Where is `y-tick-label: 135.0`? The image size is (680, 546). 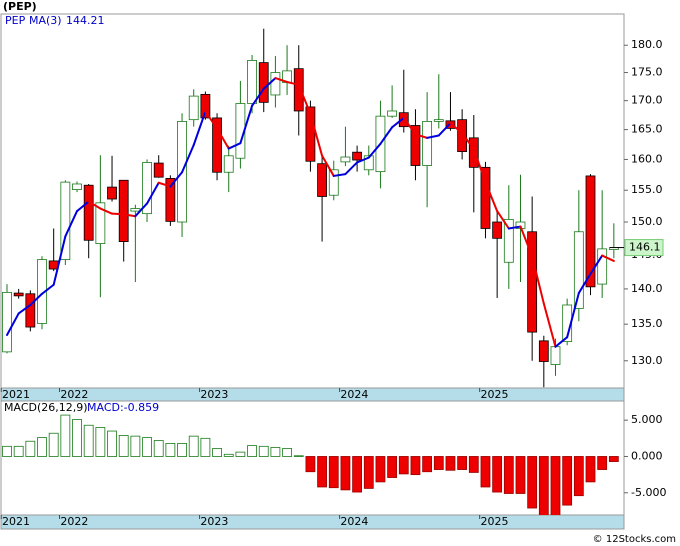 y-tick-label: 135.0 is located at coordinates (647, 323).